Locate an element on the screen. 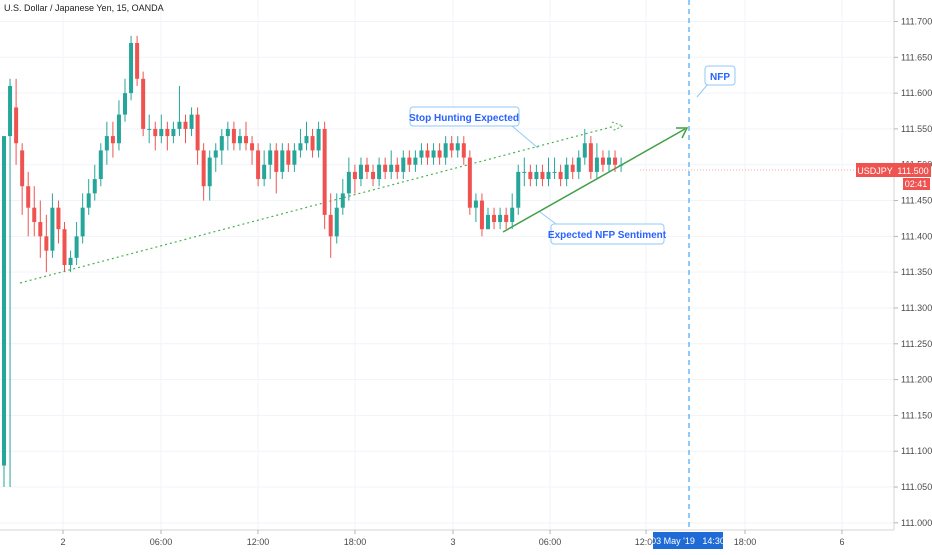  y-tick-label: 111.000 is located at coordinates (916, 523).